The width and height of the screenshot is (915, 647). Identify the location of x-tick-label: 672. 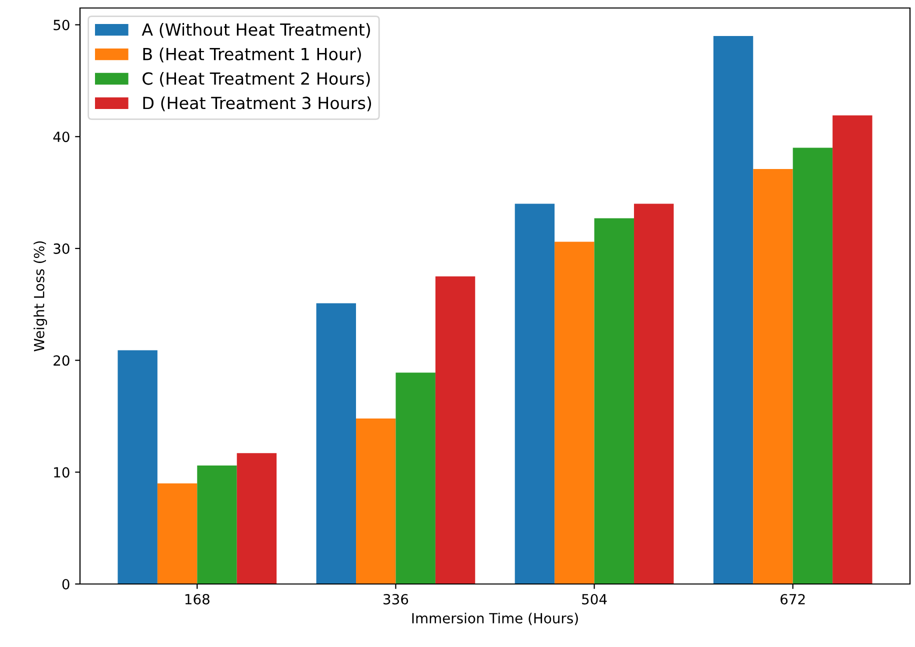
(792, 599).